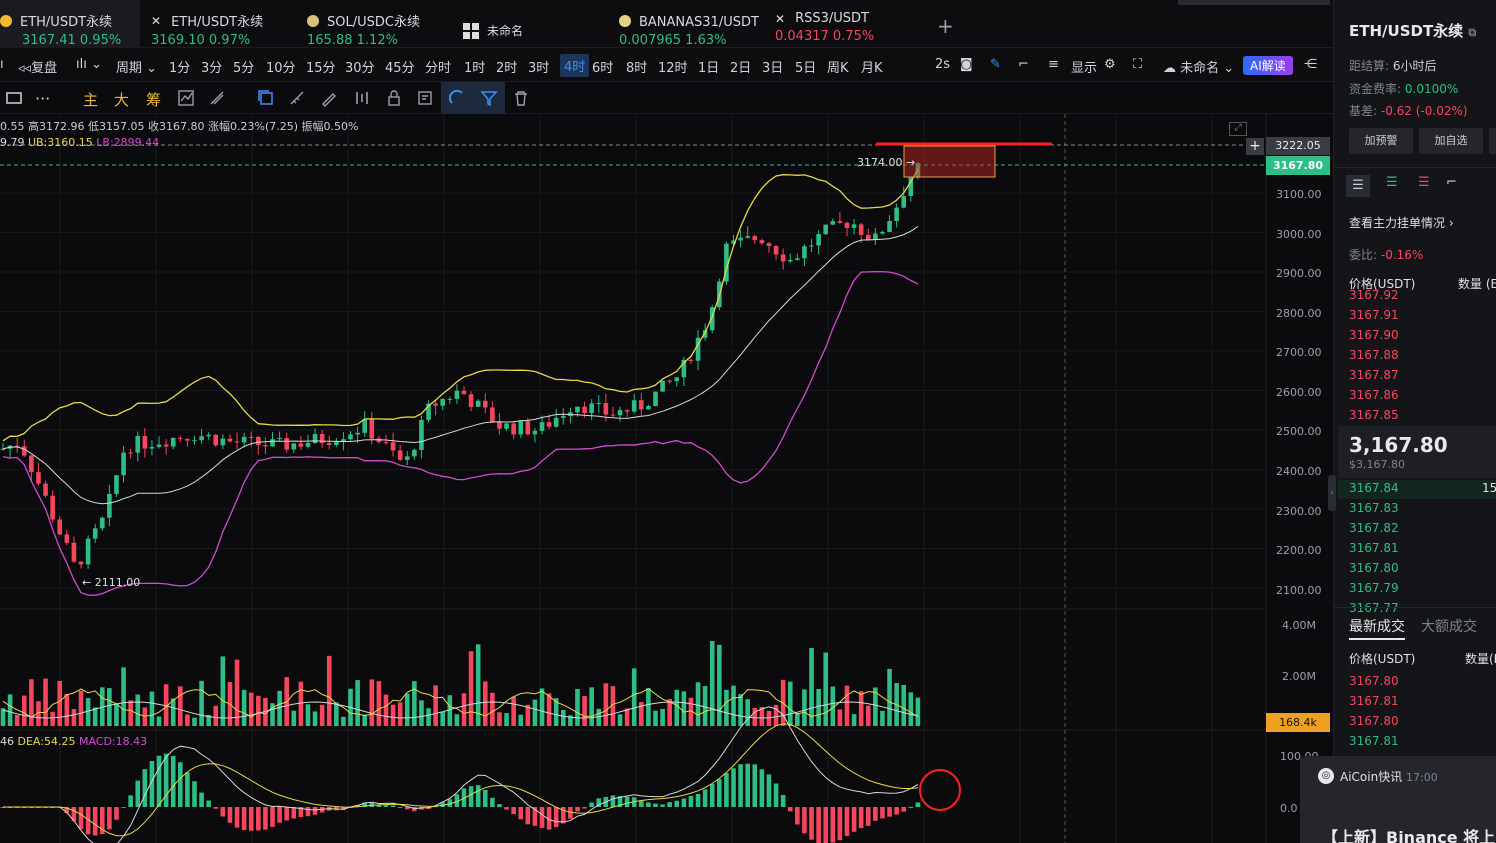  I want to click on expand-icon: ⤢, so click(1238, 129).